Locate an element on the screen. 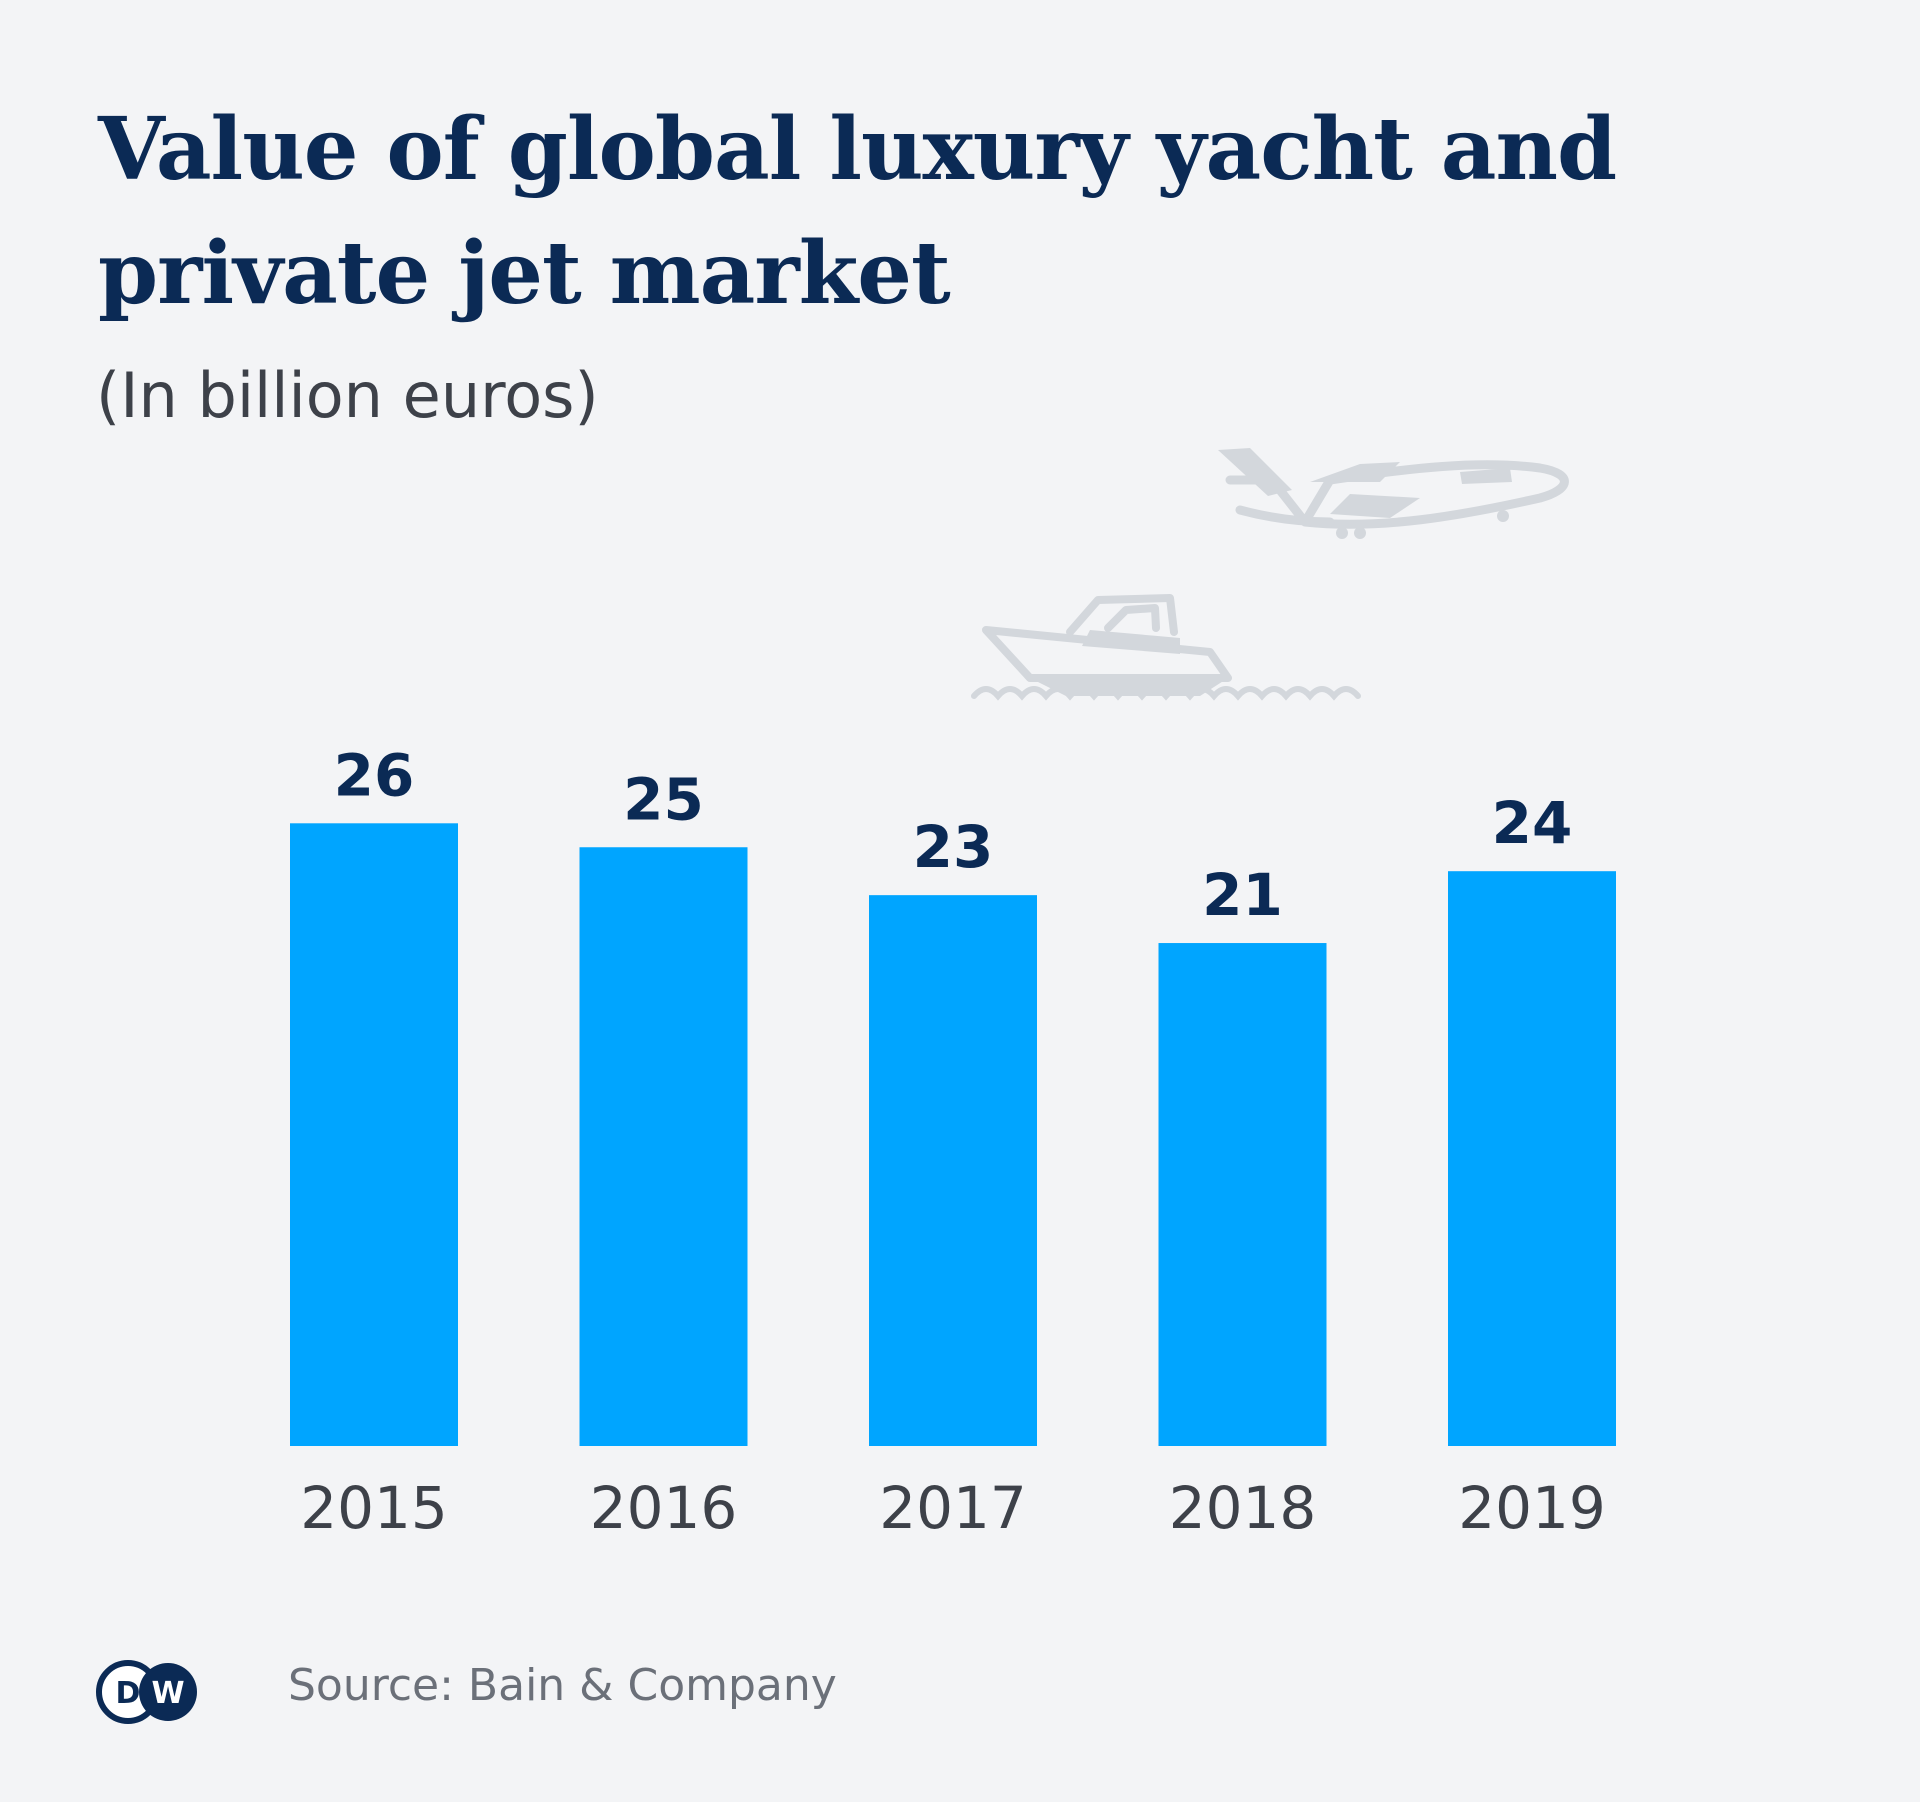 The height and width of the screenshot is (1802, 1920). tick-label-2017: 2017 is located at coordinates (953, 1508).